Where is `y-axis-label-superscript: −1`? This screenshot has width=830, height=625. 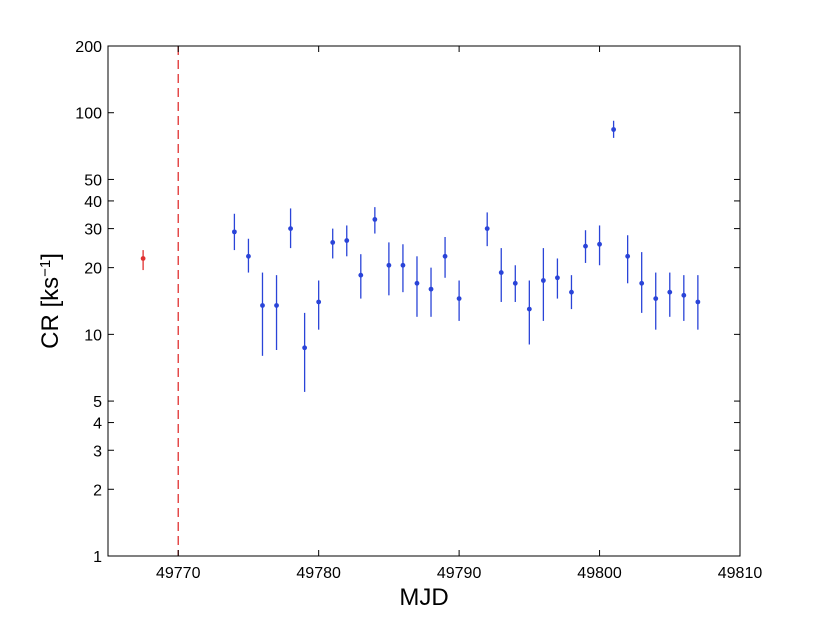
y-axis-label-superscript: −1 is located at coordinates (45, 268).